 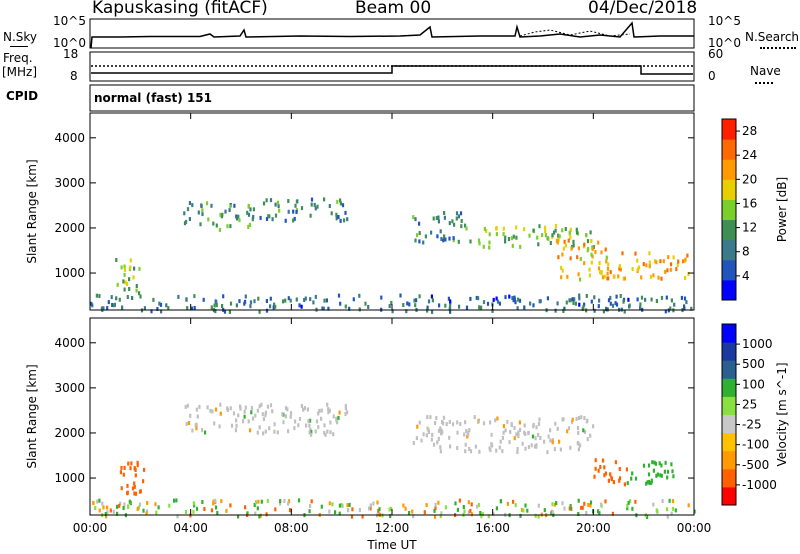 I want to click on nave-label: Nave, so click(x=765, y=71).